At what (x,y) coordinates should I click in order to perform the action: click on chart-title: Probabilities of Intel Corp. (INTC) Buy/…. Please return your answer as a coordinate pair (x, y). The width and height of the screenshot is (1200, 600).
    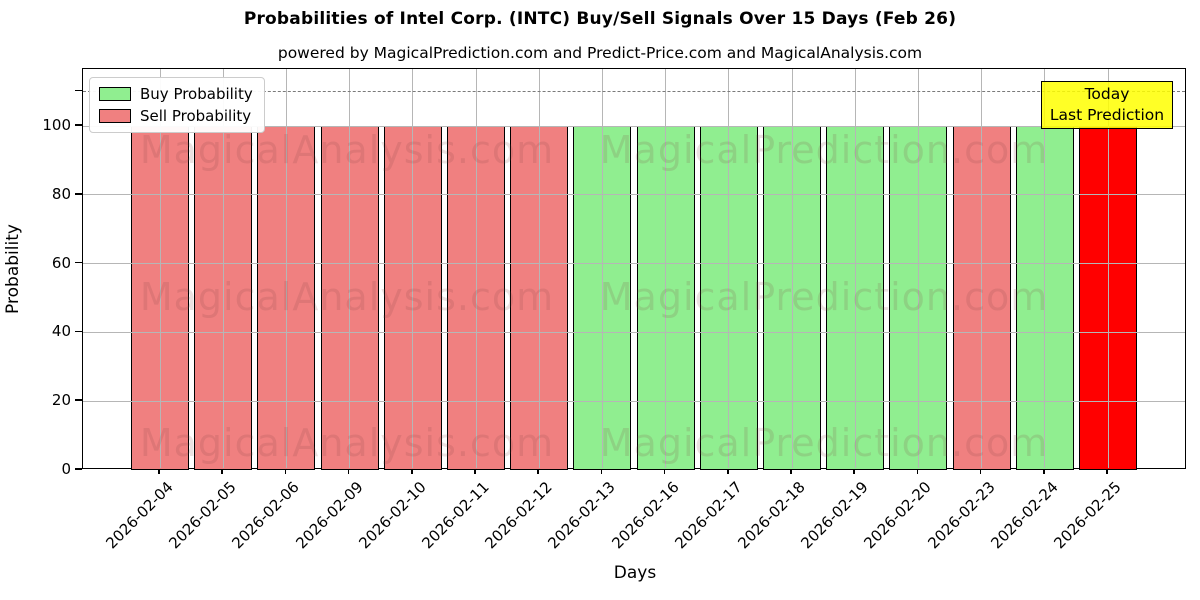
    Looking at the image, I should click on (600, 19).